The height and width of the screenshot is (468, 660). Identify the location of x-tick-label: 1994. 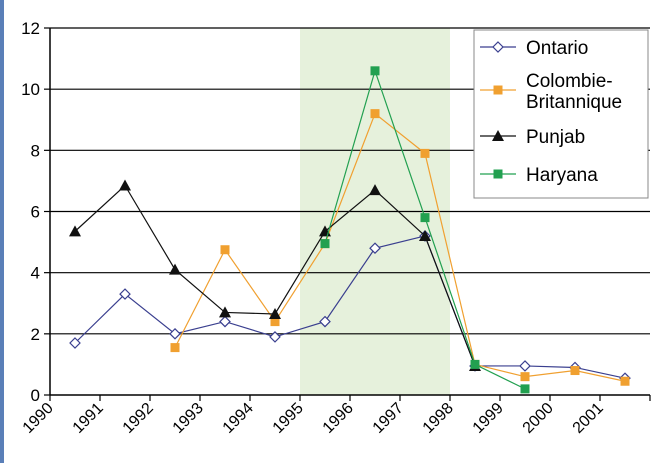
(238, 418).